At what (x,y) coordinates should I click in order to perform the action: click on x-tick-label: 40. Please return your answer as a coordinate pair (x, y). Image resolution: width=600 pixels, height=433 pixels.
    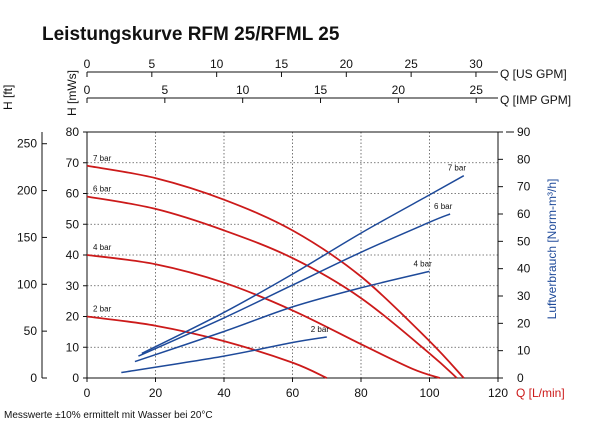
    Looking at the image, I should click on (224, 393).